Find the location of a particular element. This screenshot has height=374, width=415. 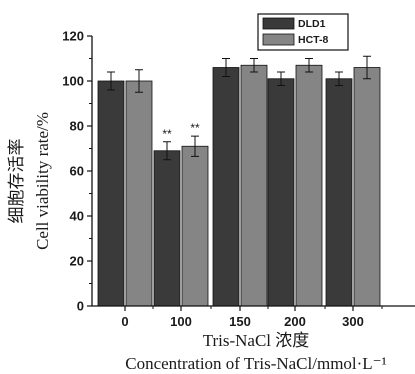

x-tick-label-300: 300 is located at coordinates (353, 321).